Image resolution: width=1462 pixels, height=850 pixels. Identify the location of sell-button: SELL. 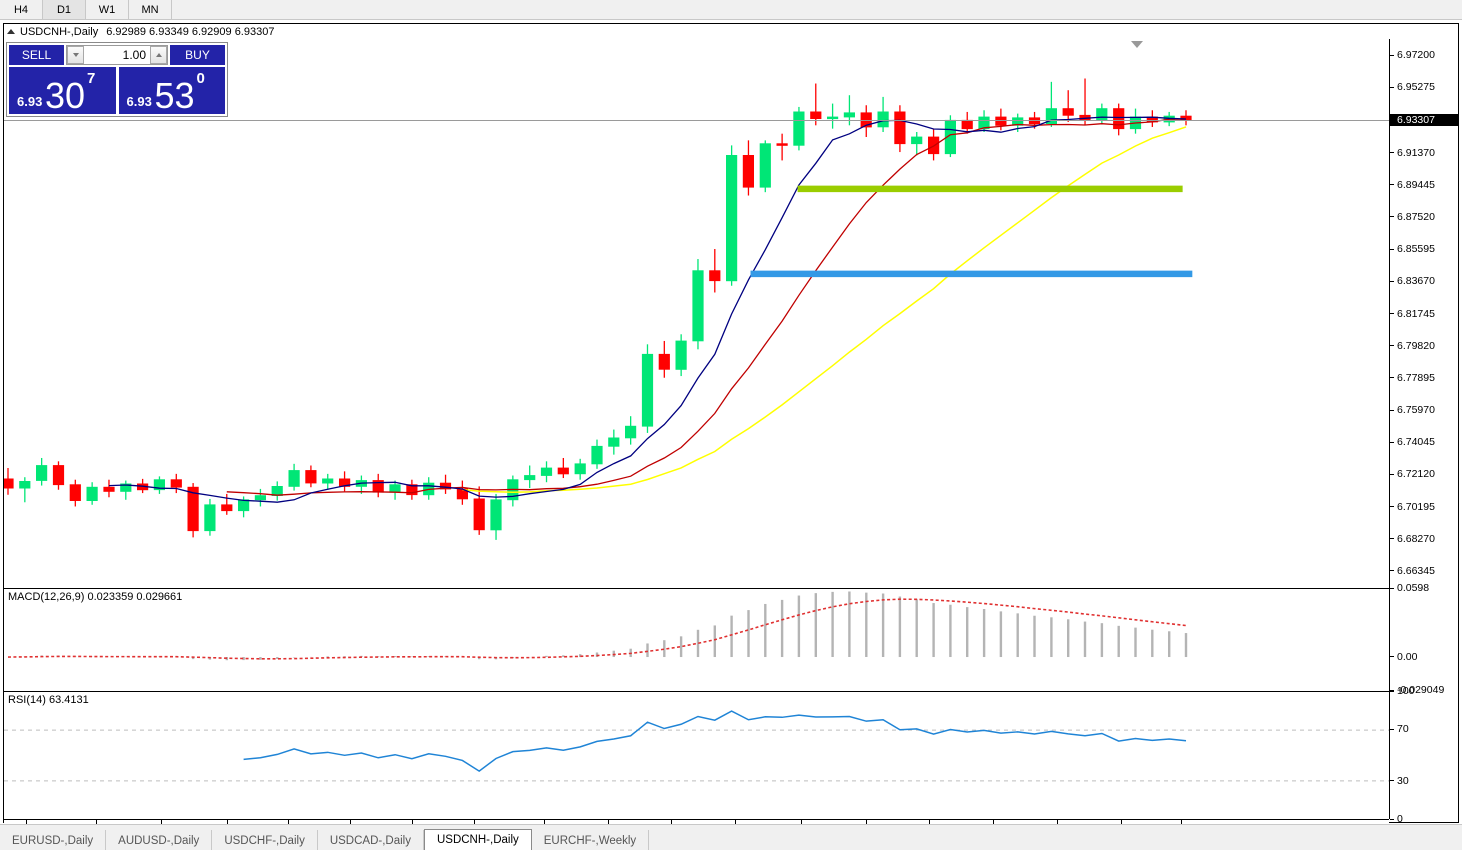
(36, 55).